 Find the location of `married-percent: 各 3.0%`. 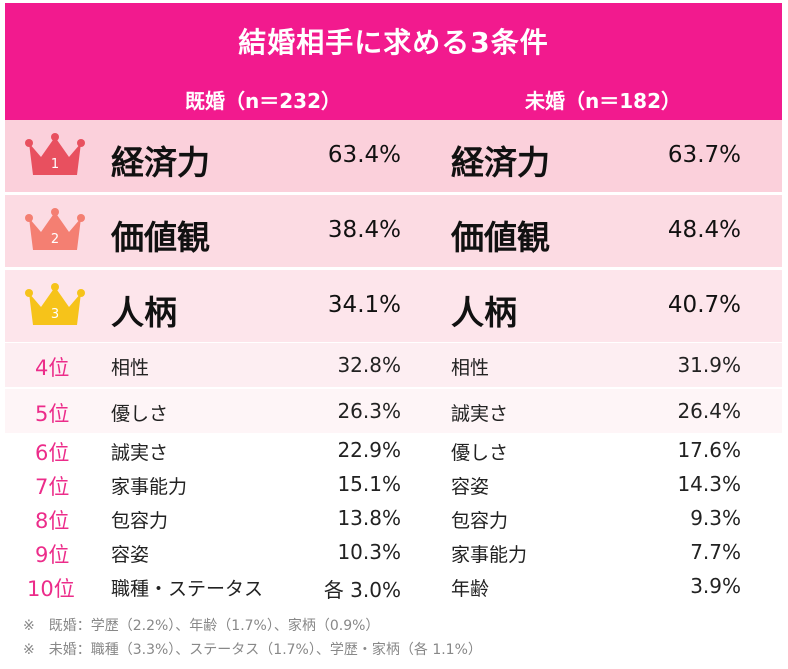

married-percent: 各 3.0% is located at coordinates (362, 589).